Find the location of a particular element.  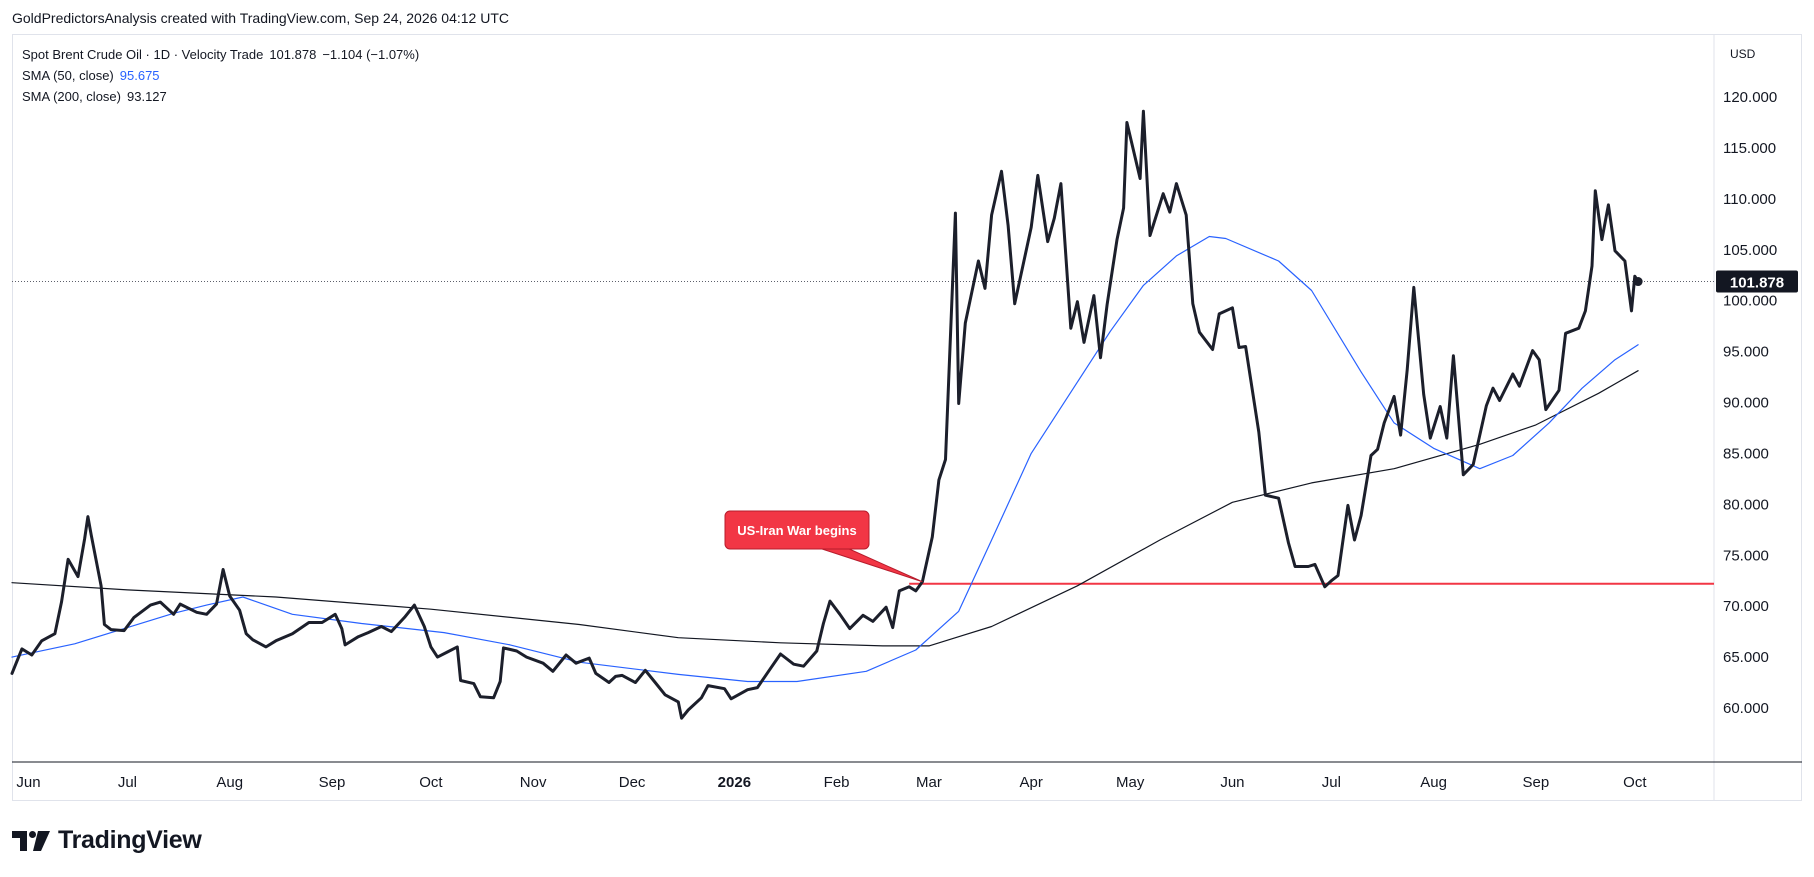

legend-sma50: SMA (50, close) 95.675 is located at coordinates (220, 75).